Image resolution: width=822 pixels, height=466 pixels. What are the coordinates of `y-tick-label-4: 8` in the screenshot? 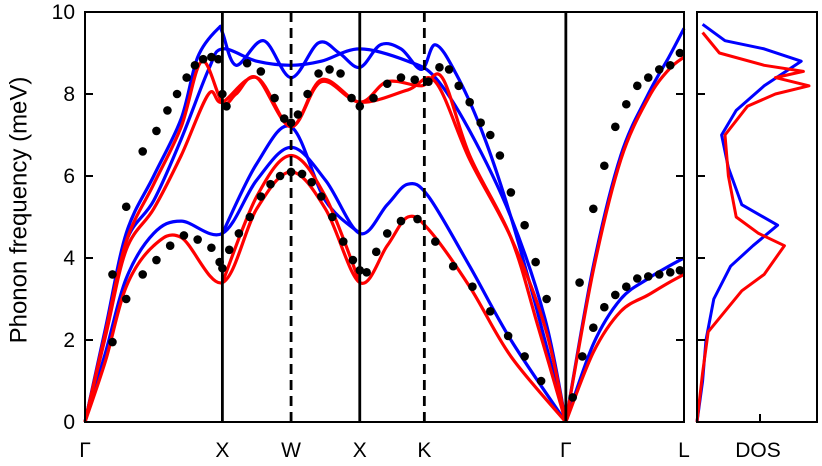 It's located at (69, 94).